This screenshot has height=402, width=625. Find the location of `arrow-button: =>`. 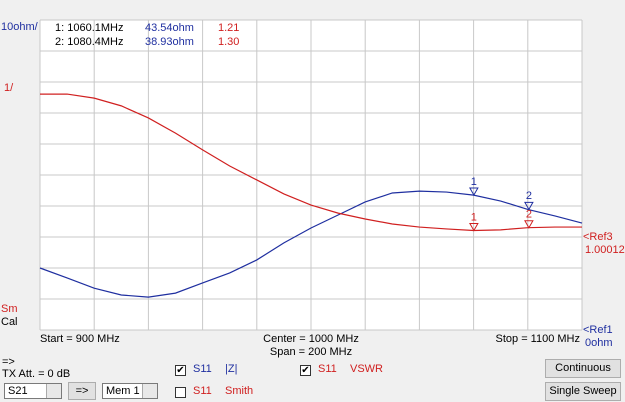

arrow-button: => is located at coordinates (82, 391).